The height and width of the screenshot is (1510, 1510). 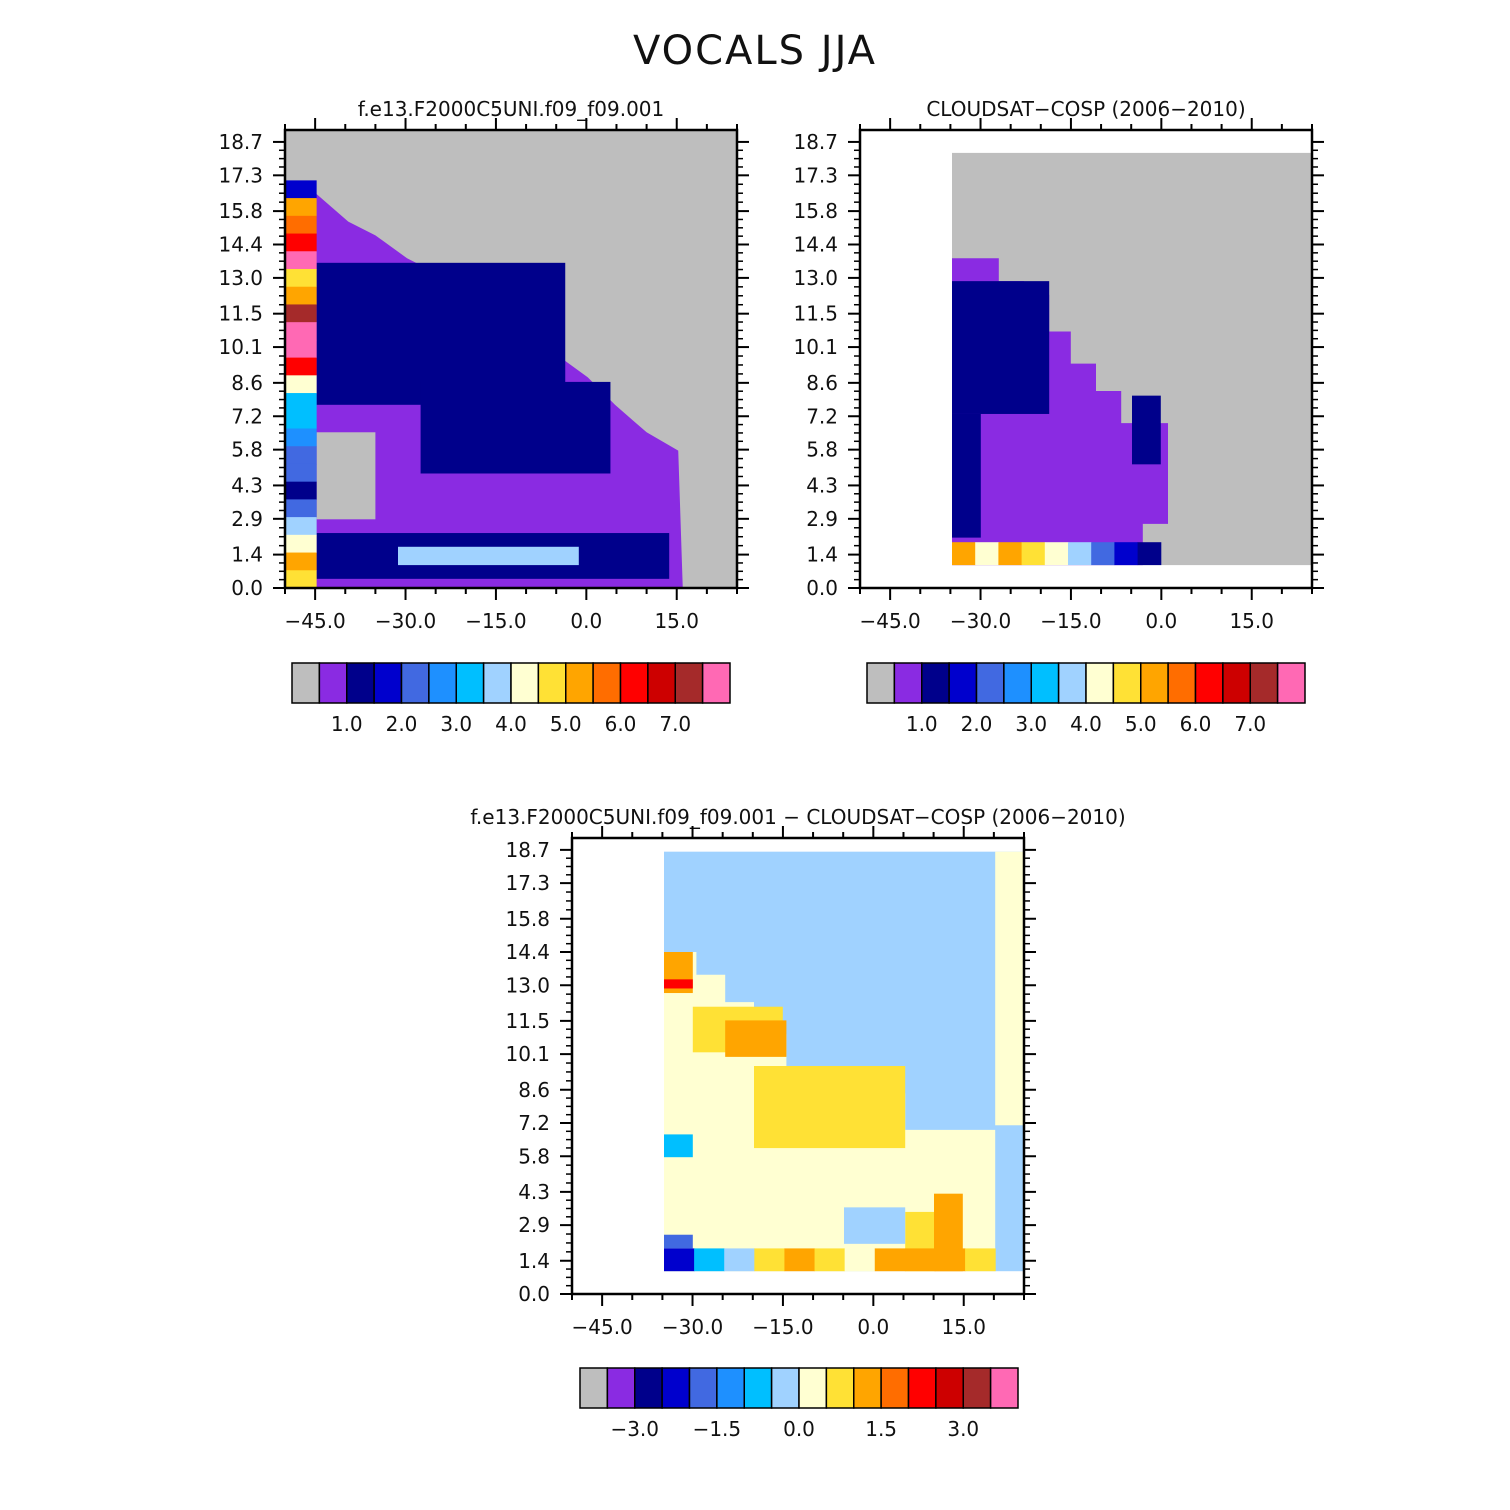 What do you see at coordinates (815, 142) in the screenshot?
I see `y-tick-label: 18.7` at bounding box center [815, 142].